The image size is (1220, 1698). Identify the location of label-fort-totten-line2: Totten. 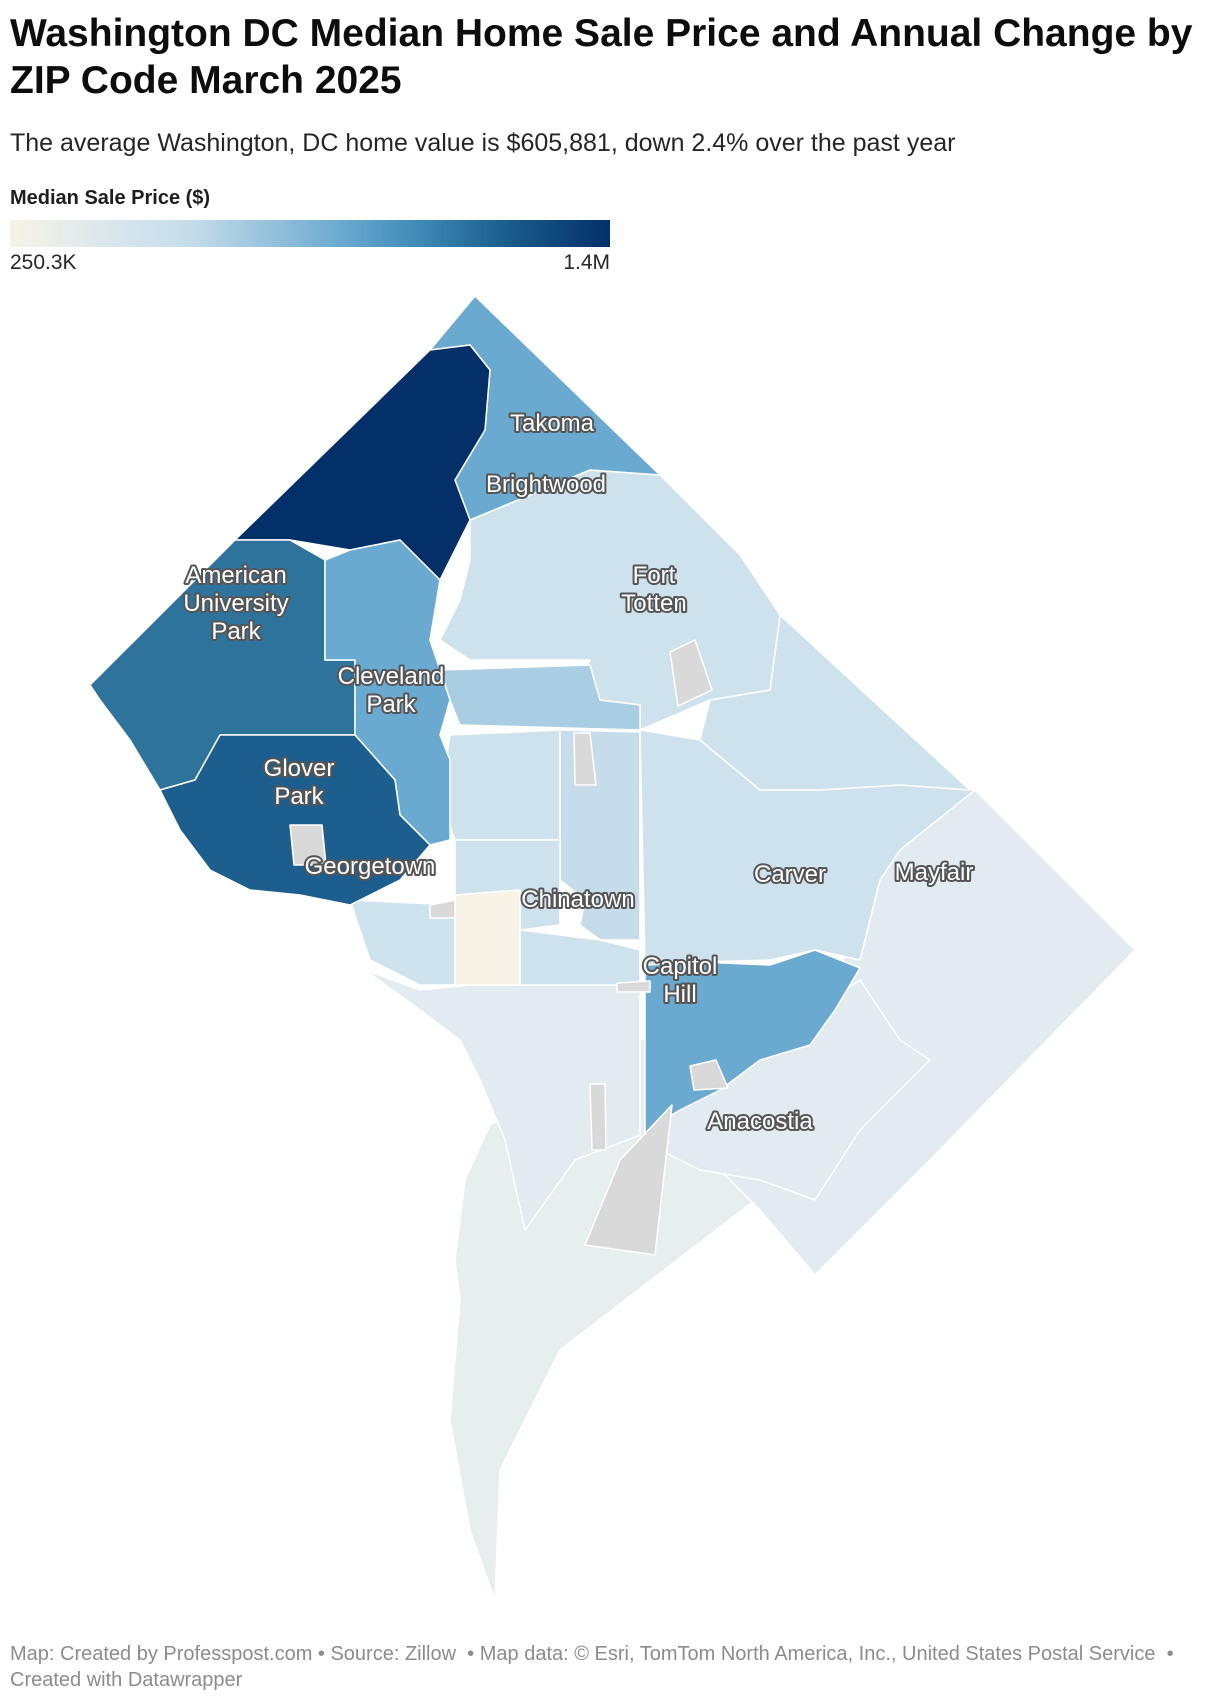
(653, 603).